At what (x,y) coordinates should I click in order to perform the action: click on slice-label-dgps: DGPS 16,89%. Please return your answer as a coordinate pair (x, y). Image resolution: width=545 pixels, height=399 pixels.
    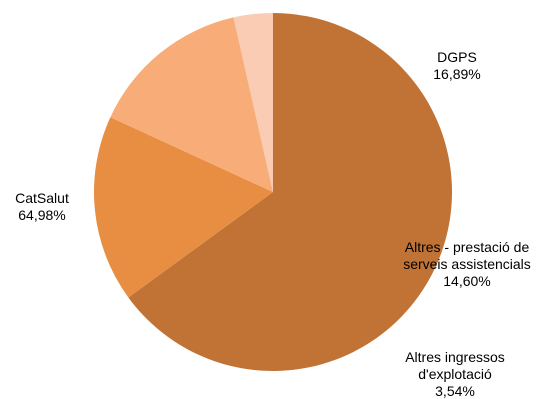
    Looking at the image, I should click on (456, 65).